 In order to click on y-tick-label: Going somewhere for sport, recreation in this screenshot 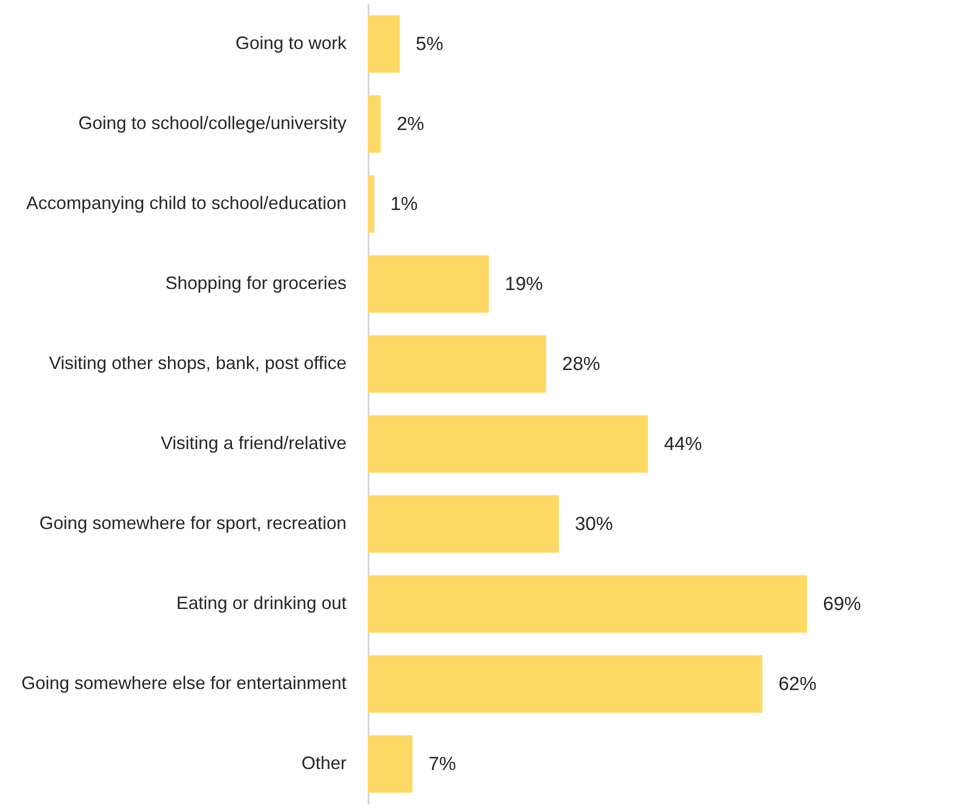, I will do `click(192, 523)`.